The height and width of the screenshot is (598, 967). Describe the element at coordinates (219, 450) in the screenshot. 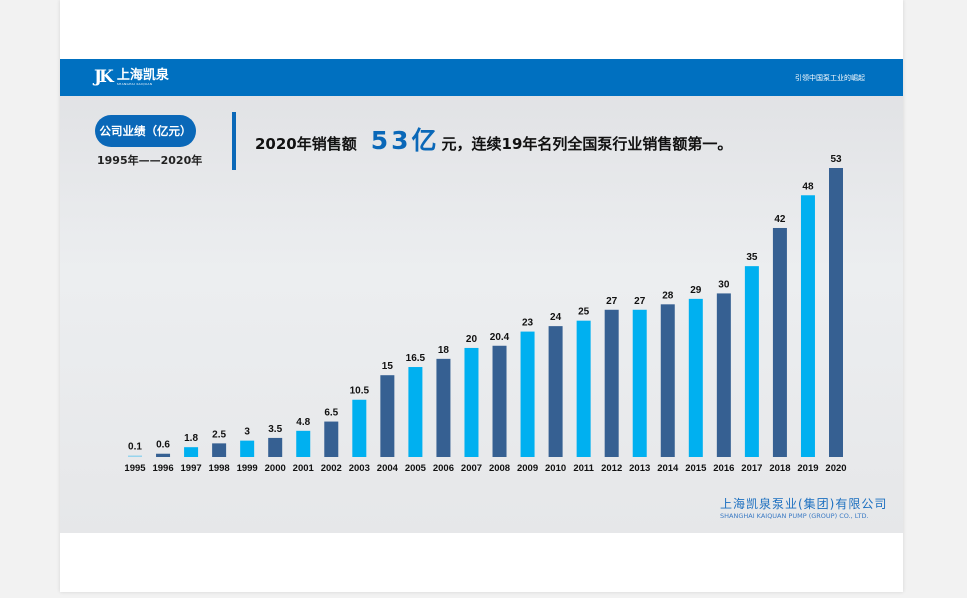

I see `bar-1998` at that location.